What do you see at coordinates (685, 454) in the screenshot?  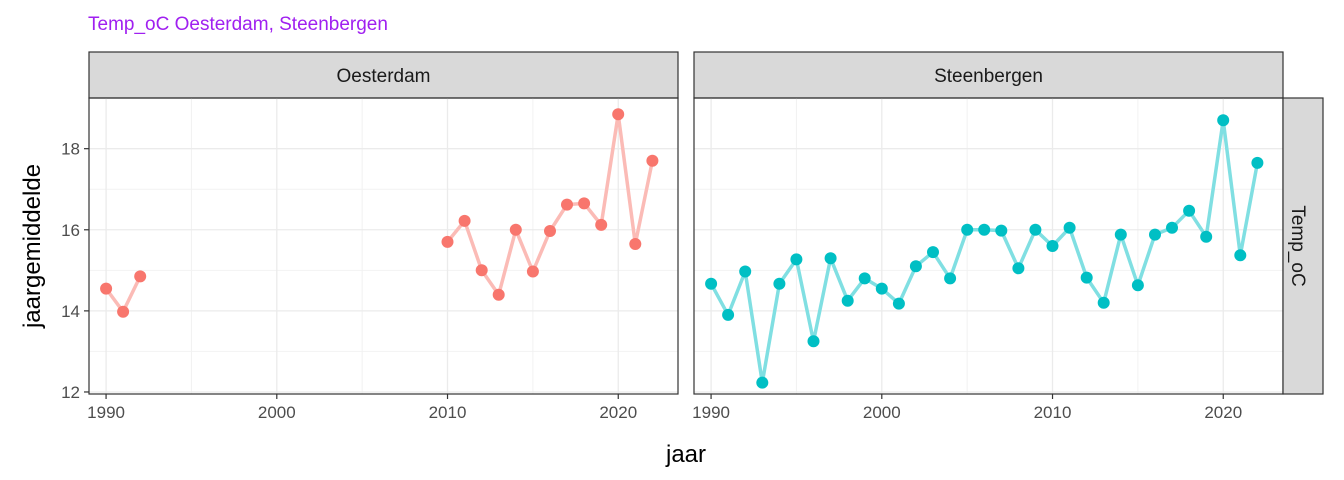 I see `x-axis-title: jaar` at bounding box center [685, 454].